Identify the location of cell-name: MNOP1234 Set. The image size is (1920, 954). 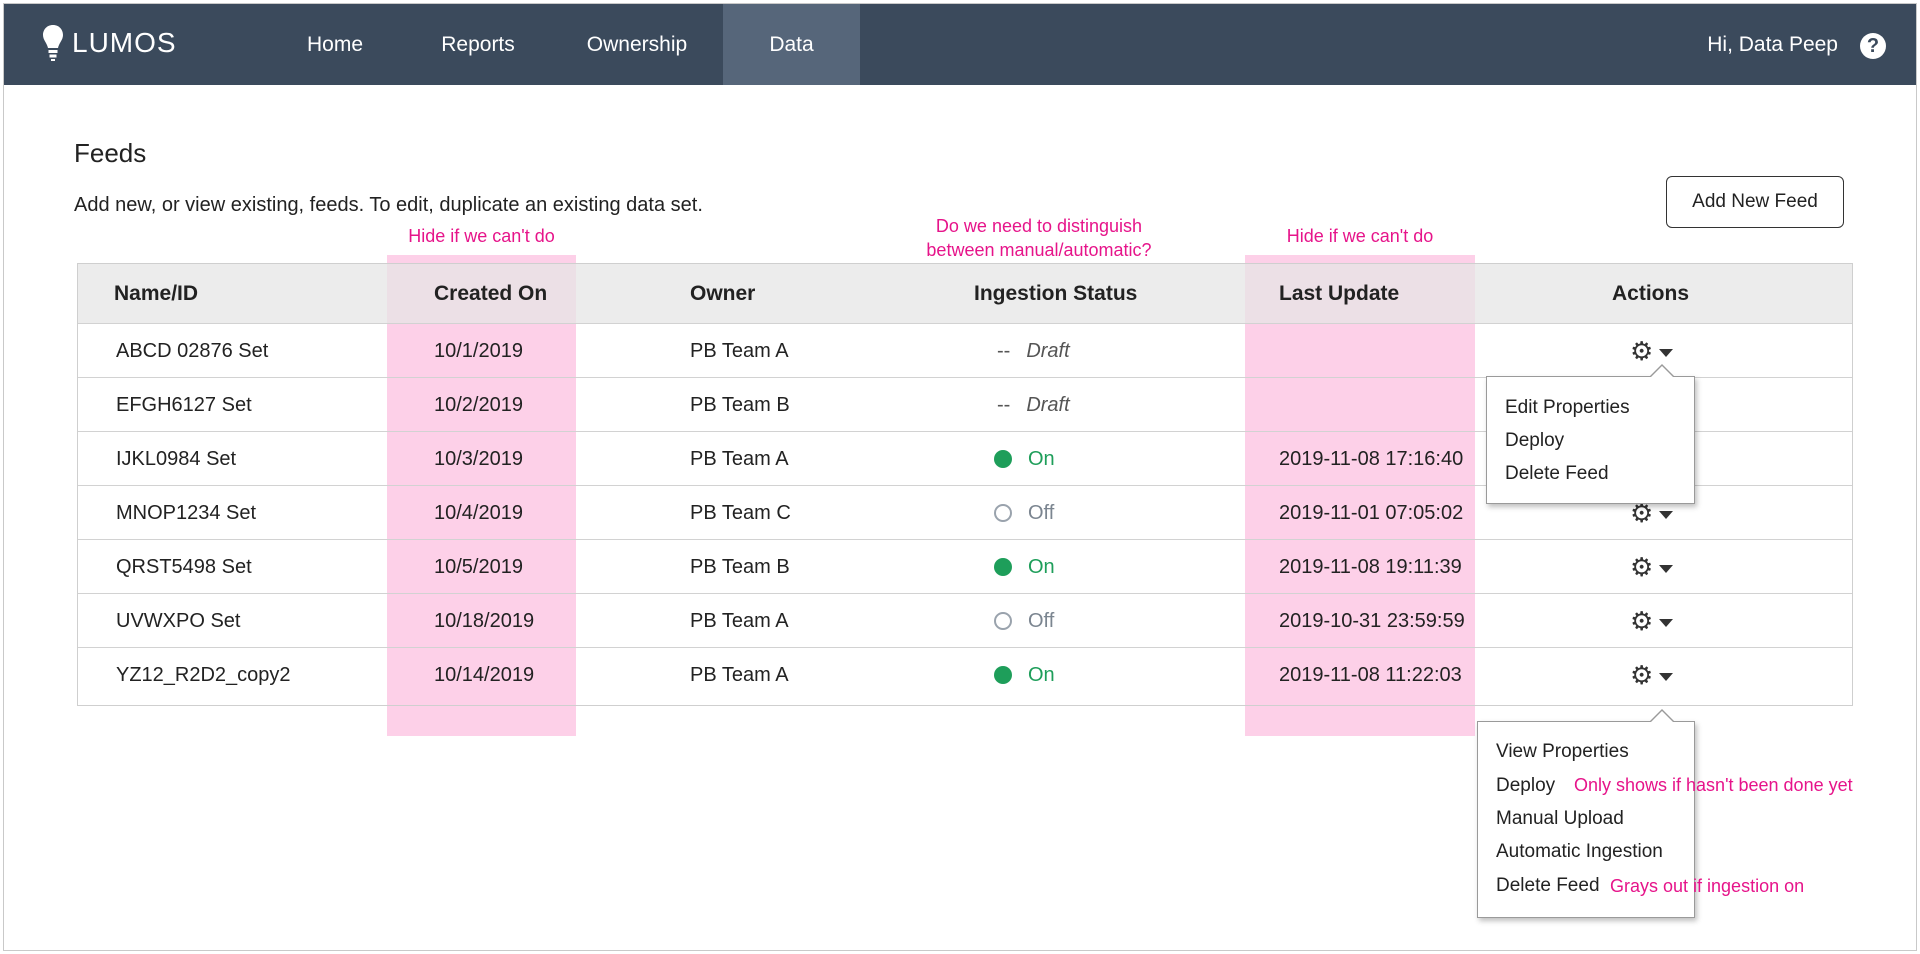
(186, 513).